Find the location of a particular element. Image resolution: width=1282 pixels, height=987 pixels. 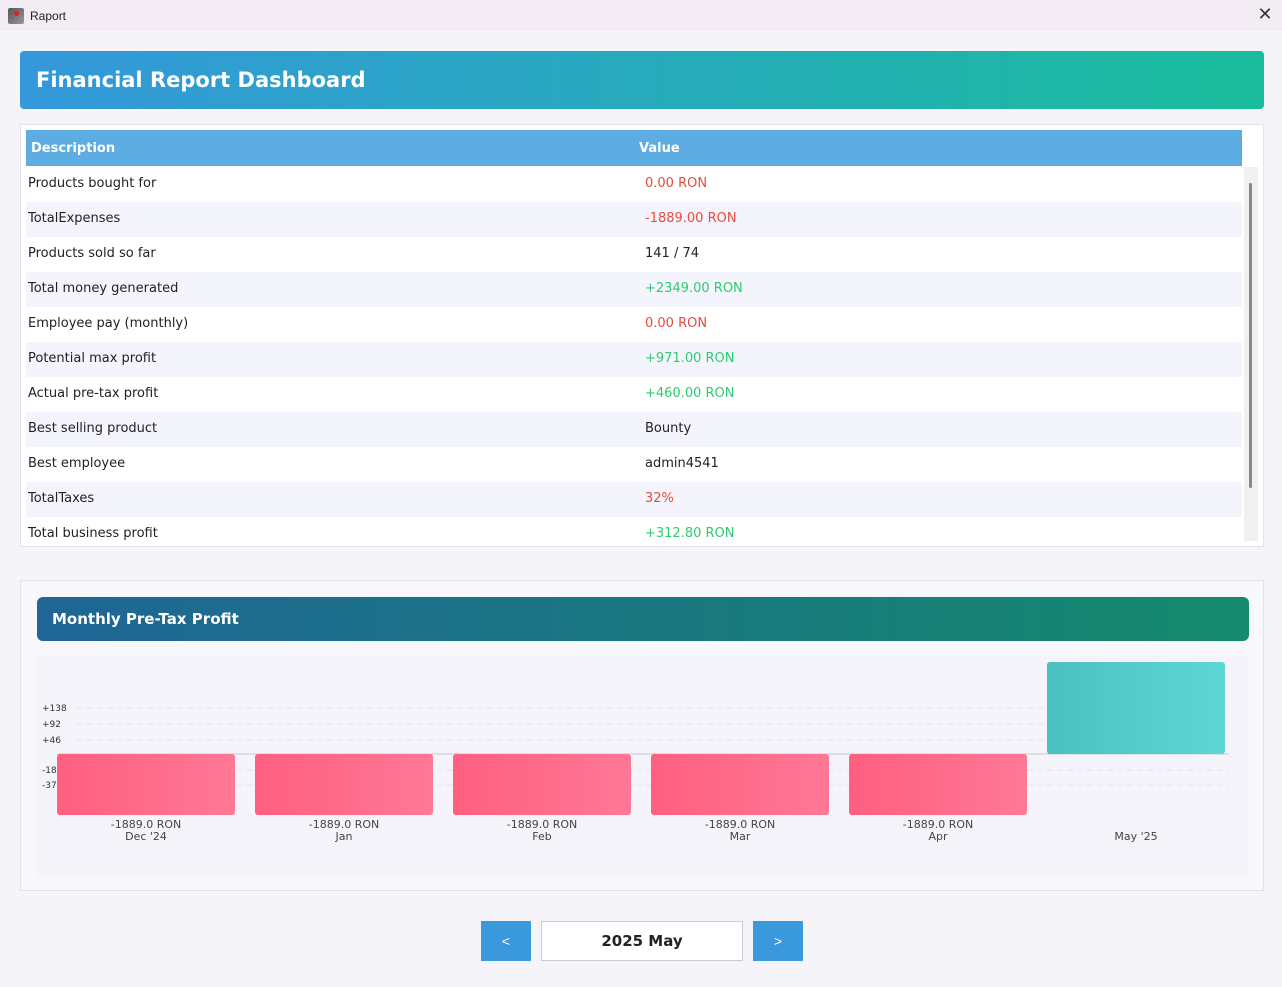

table-scrollbar is located at coordinates (1251, 354).